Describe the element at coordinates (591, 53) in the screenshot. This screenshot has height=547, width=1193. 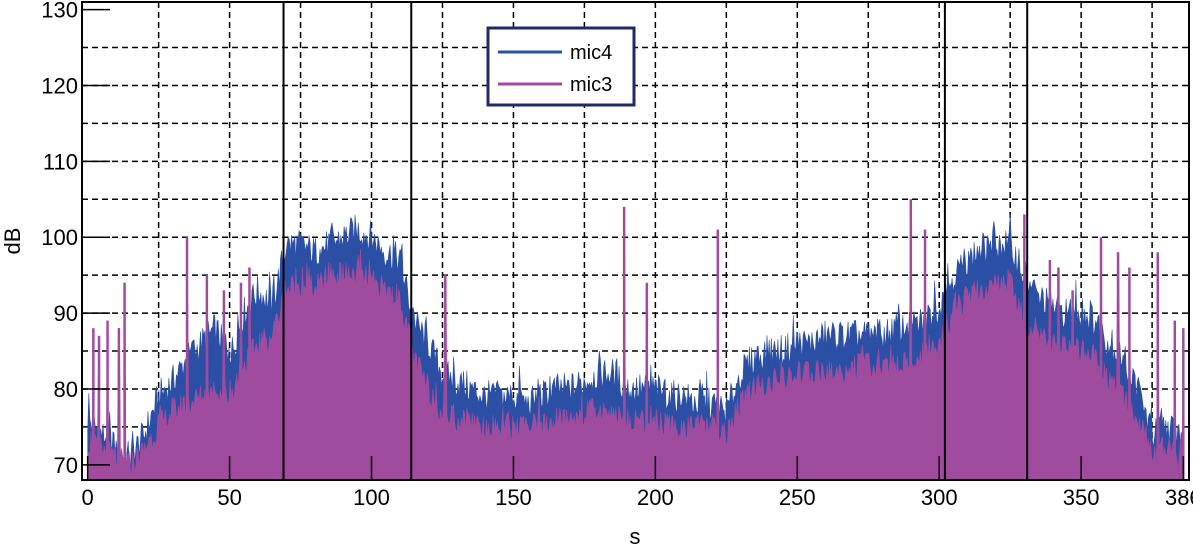
I see `legend-label-mic4: mic4` at that location.